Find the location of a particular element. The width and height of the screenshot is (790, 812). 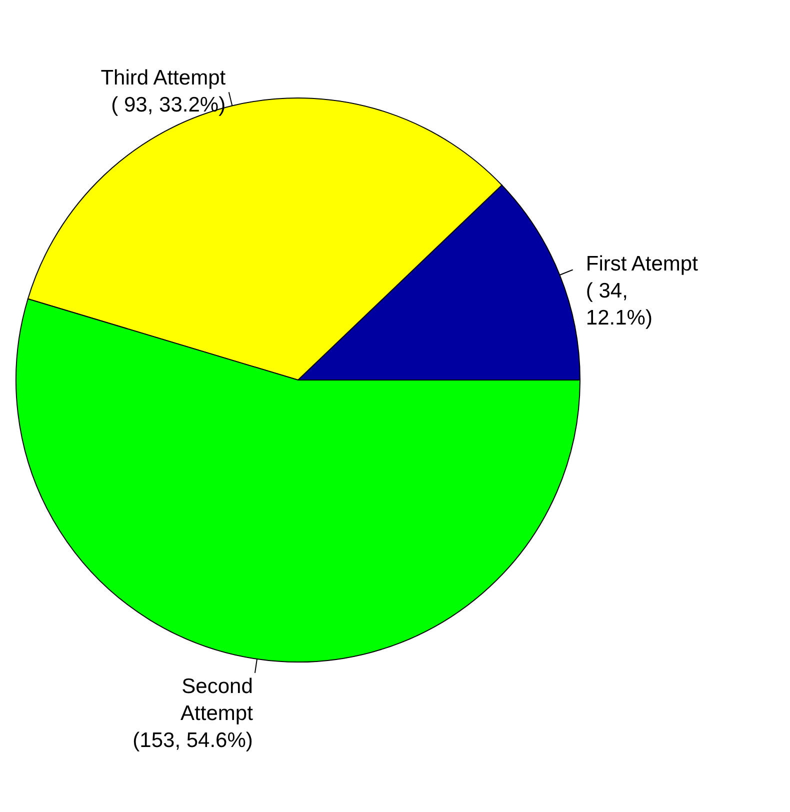

data-label: (153, 54.6%) is located at coordinates (192, 740).